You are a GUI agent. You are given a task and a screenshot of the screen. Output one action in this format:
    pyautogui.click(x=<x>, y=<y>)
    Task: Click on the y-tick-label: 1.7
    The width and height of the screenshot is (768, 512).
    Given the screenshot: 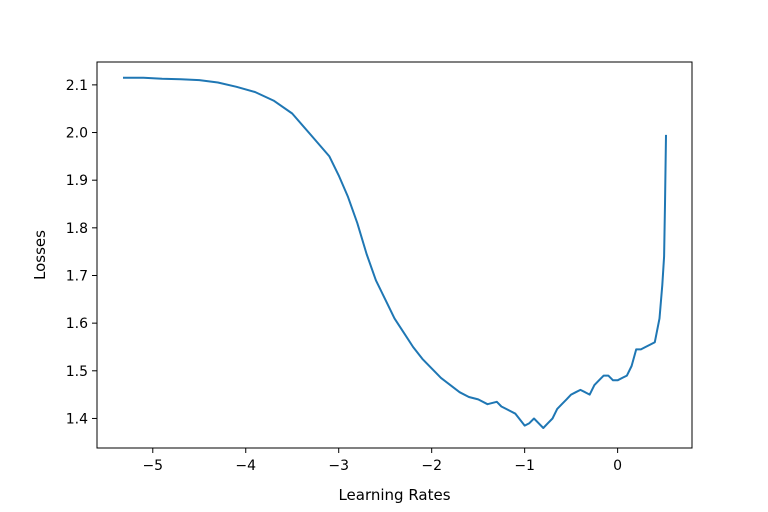 What is the action you would take?
    pyautogui.click(x=77, y=276)
    